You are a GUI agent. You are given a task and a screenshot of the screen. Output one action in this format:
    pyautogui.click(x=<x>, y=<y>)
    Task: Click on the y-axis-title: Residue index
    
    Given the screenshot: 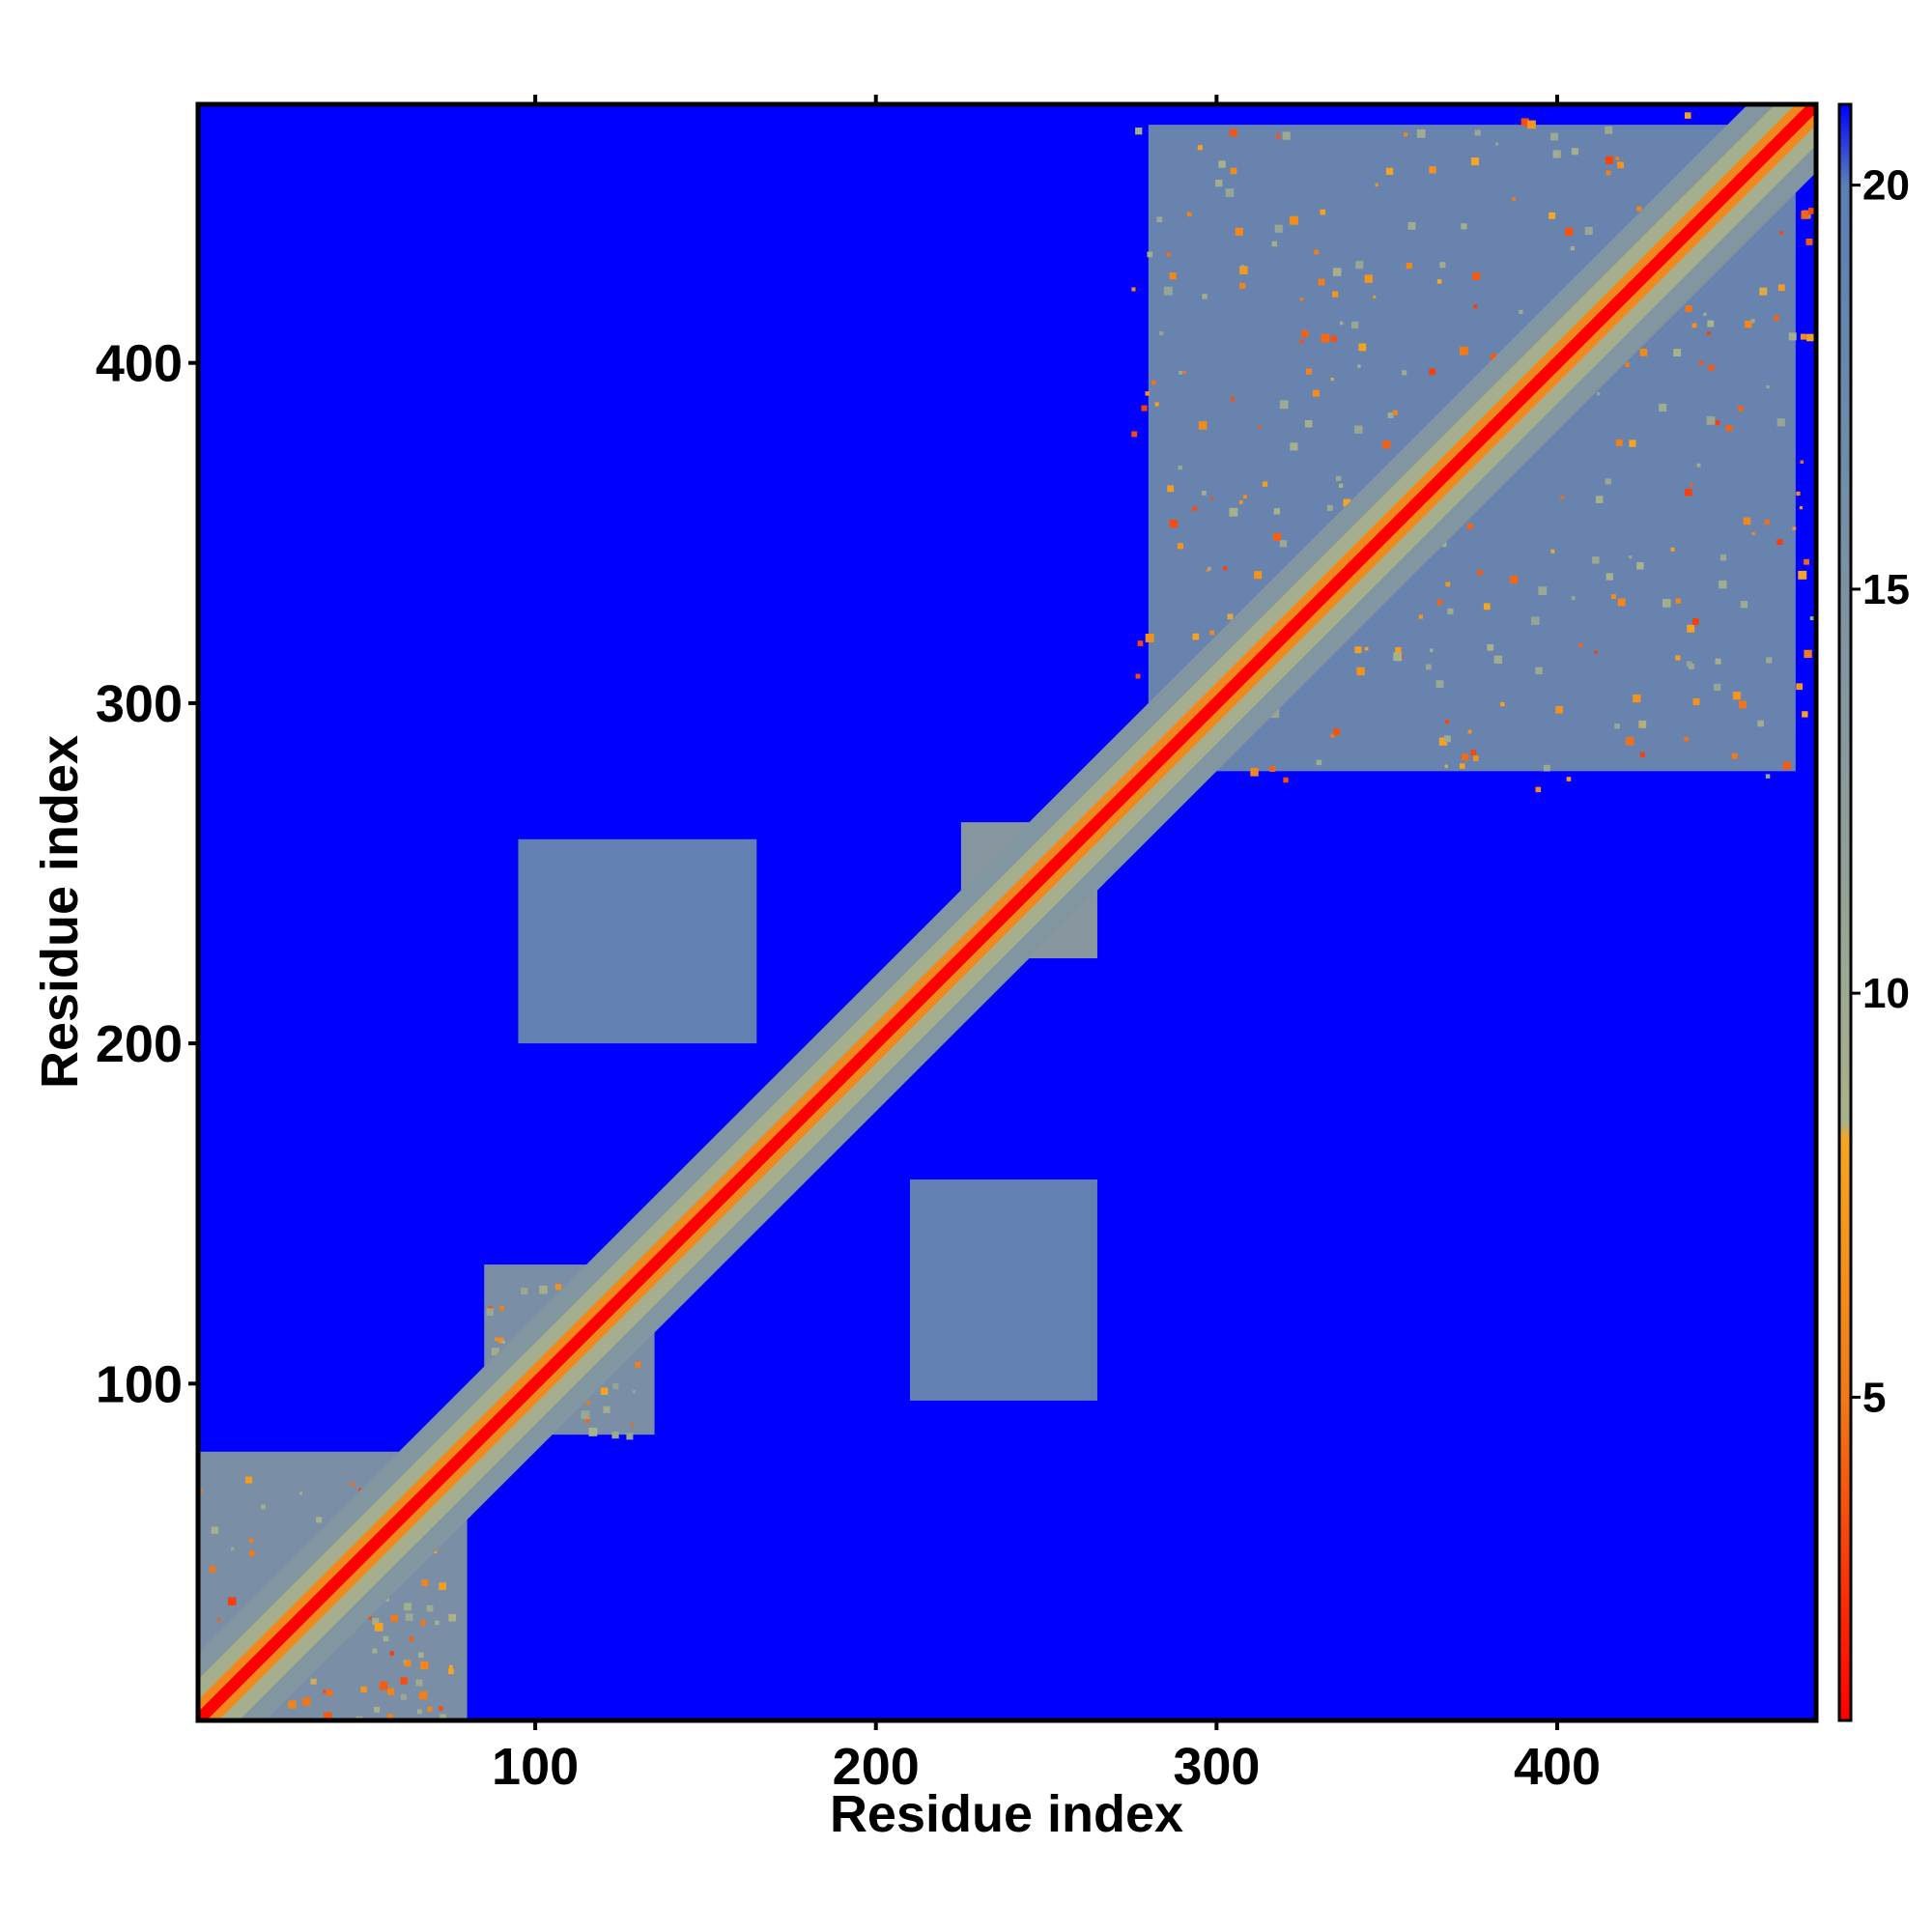 What is the action you would take?
    pyautogui.click(x=60, y=912)
    